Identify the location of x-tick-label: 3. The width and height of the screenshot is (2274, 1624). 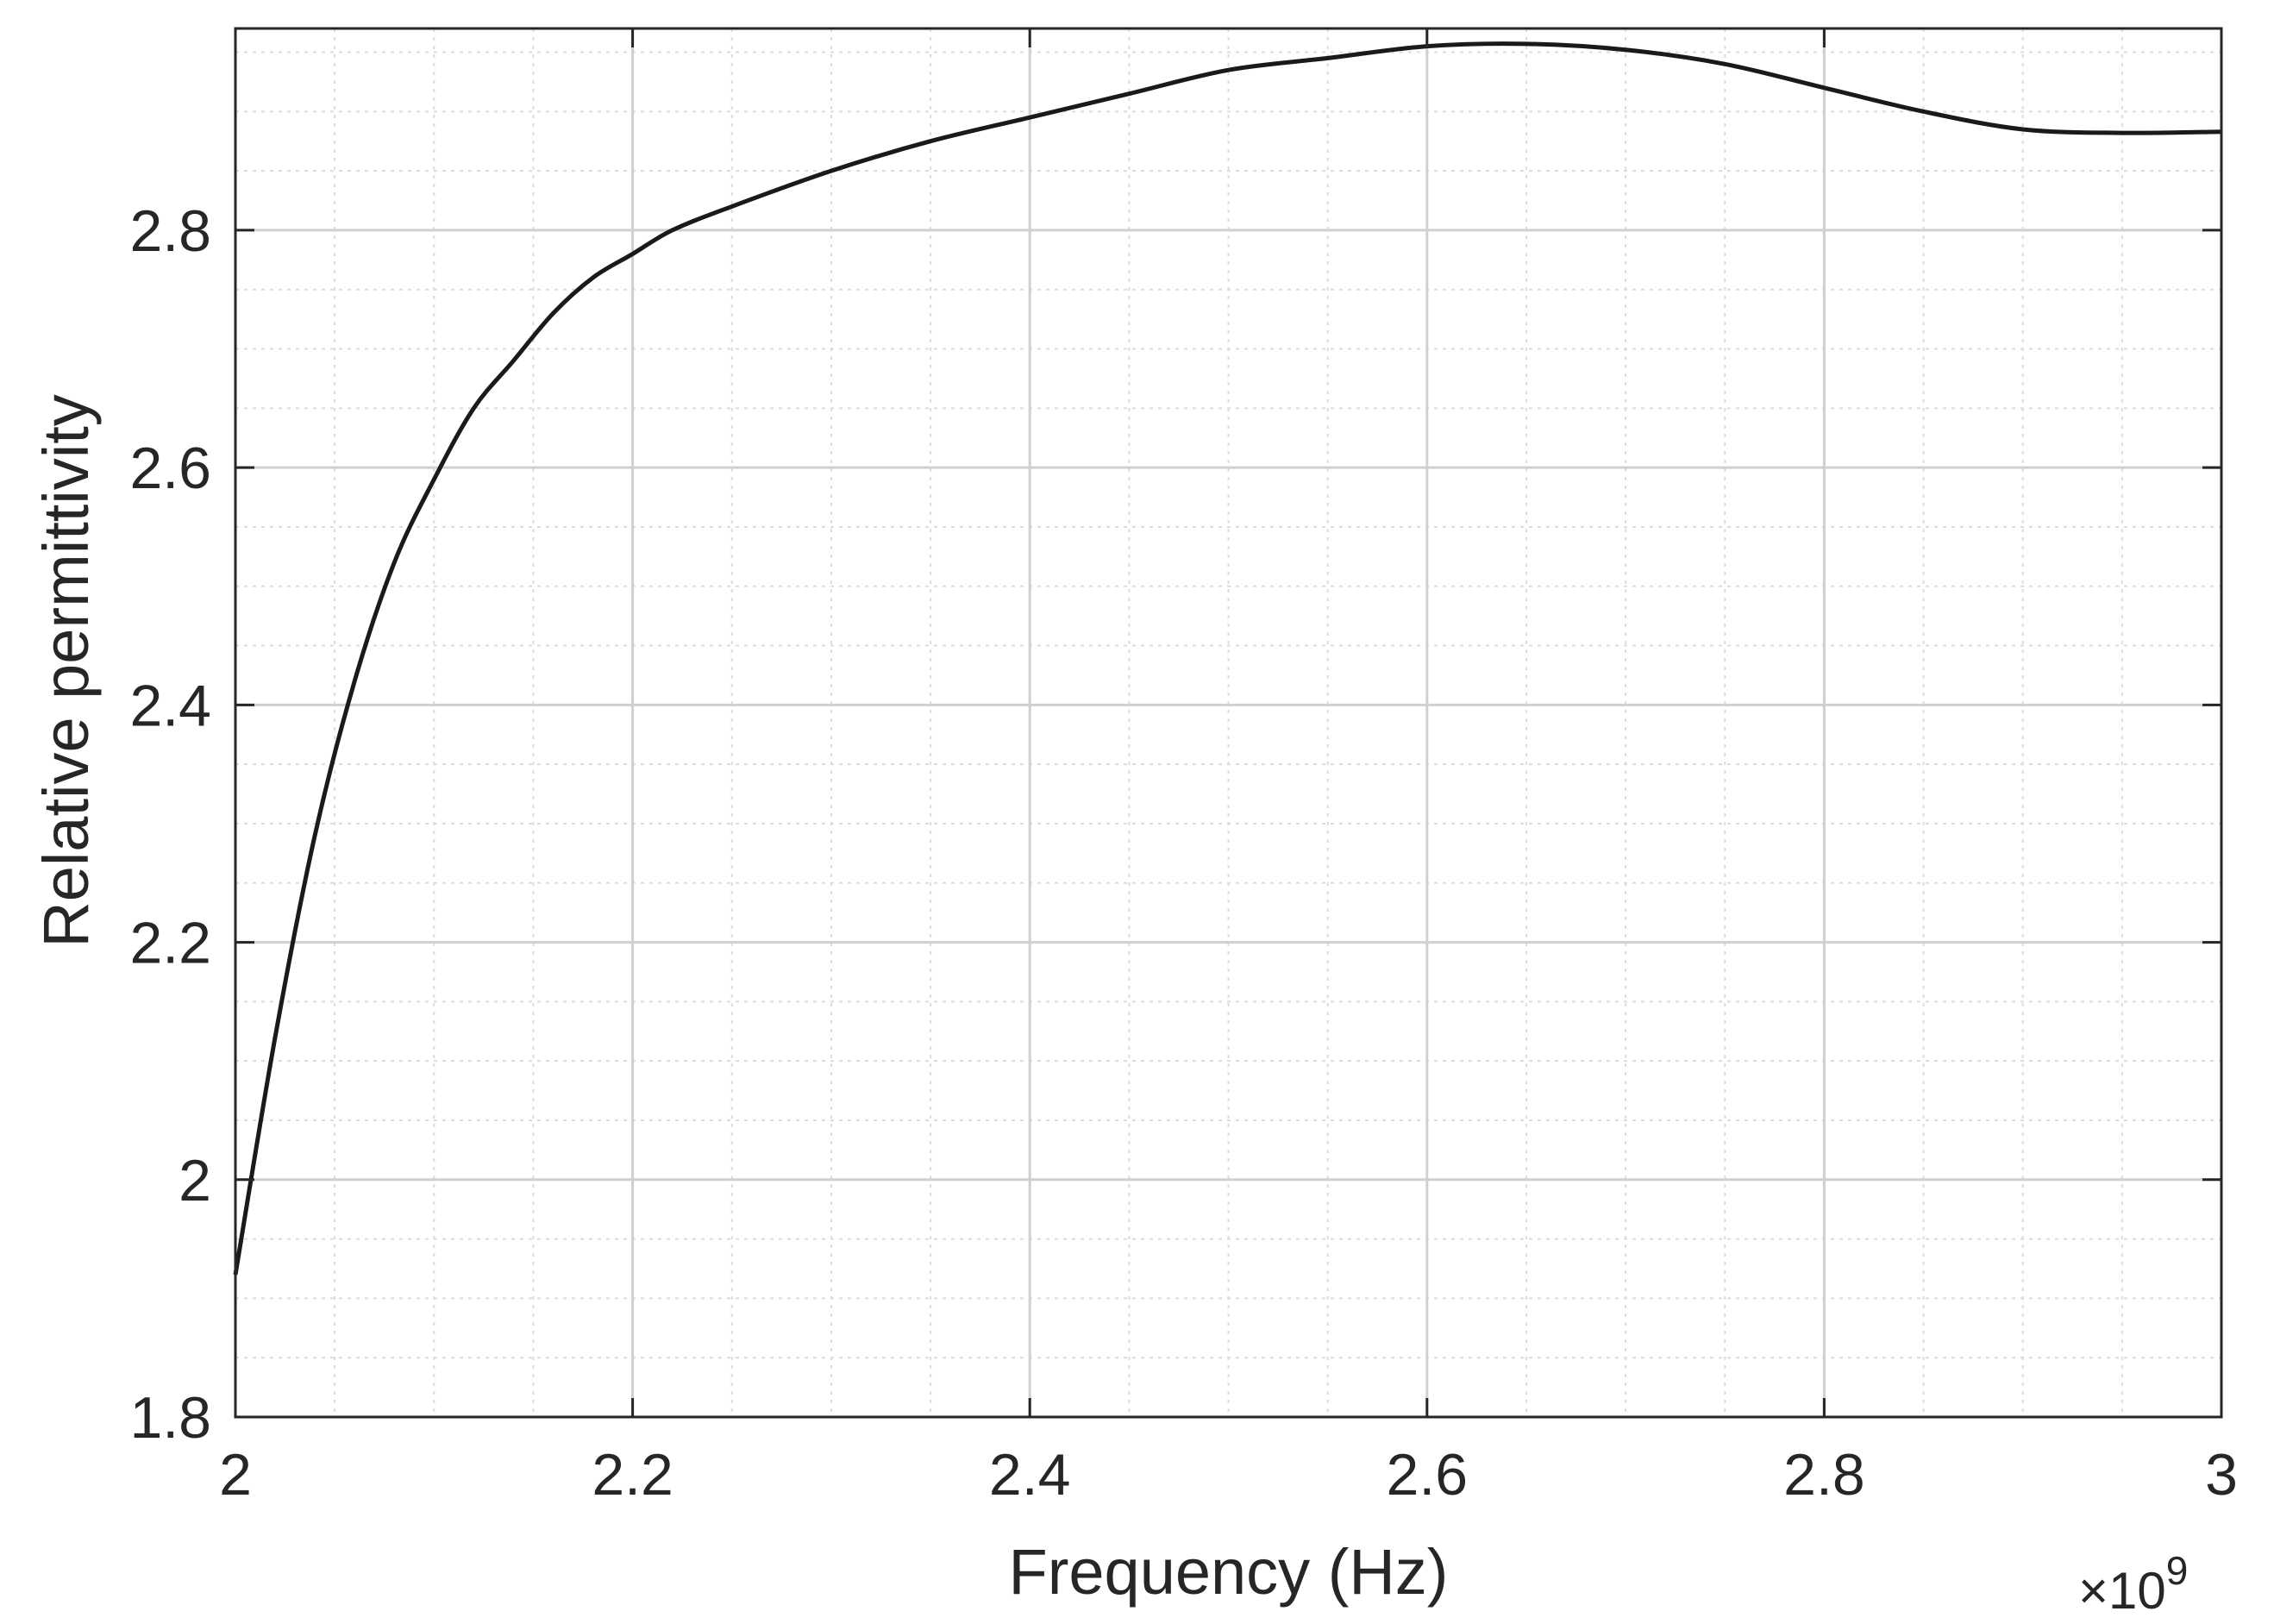
(2221, 1475).